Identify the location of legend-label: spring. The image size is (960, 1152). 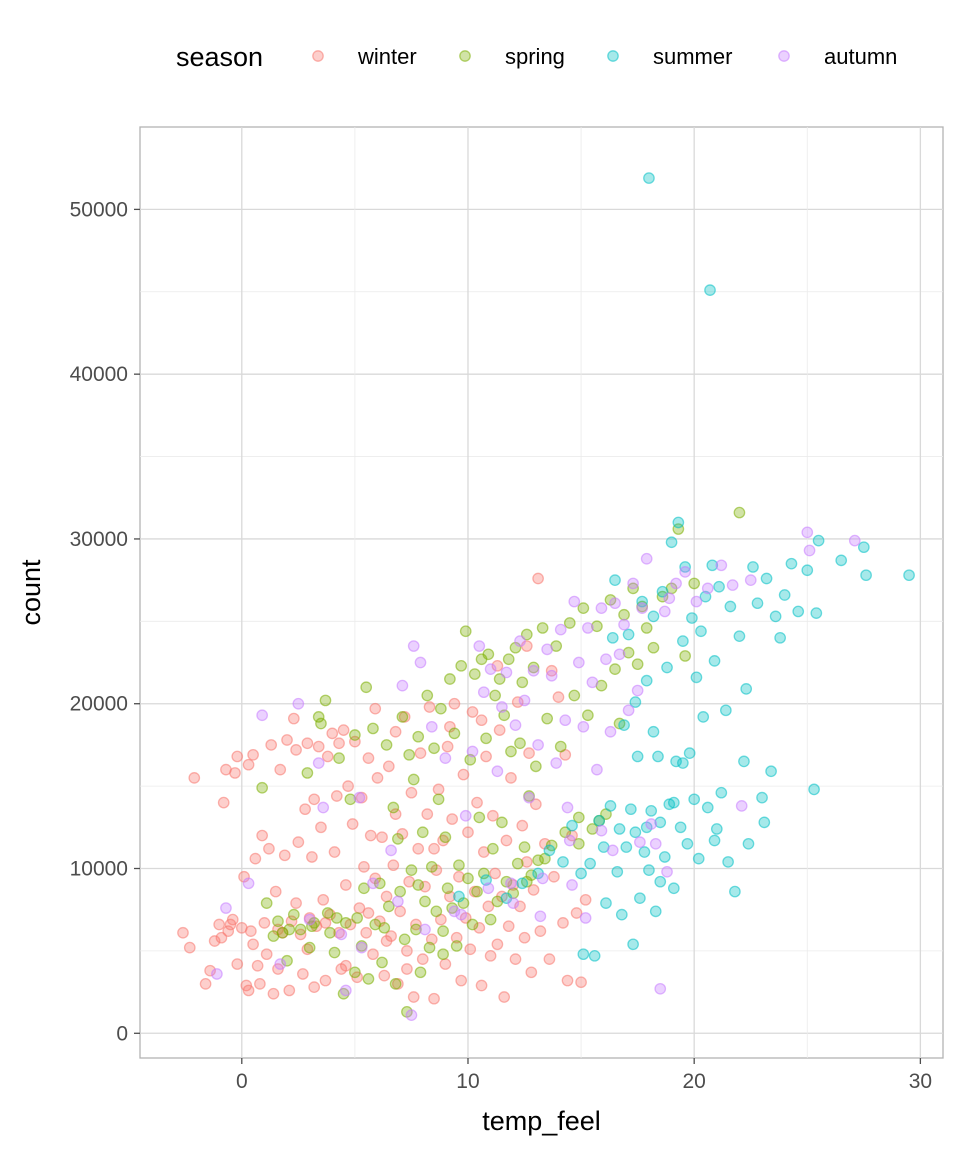
(535, 56).